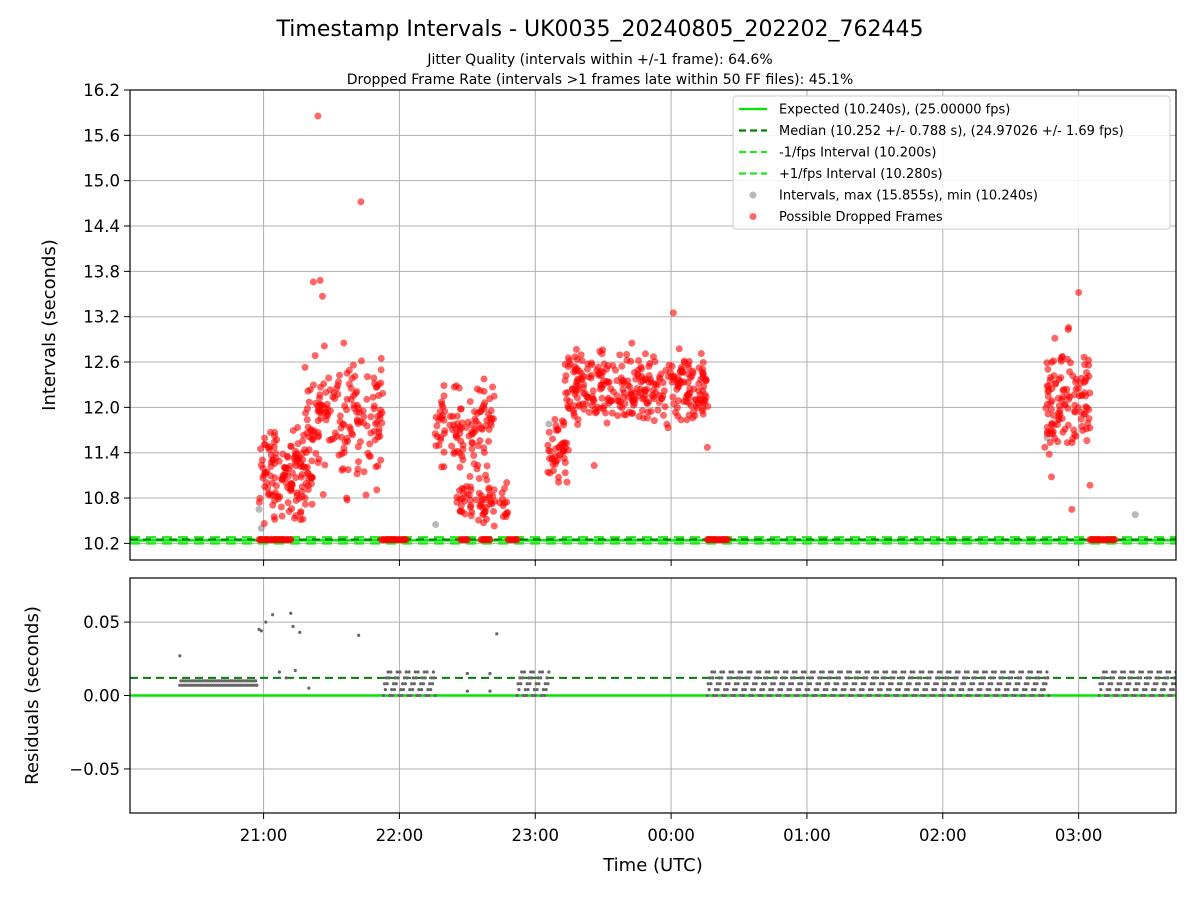 This screenshot has height=900, width=1200. What do you see at coordinates (32, 695) in the screenshot?
I see `residuals-y-axis-label: Residuals (seconds)` at bounding box center [32, 695].